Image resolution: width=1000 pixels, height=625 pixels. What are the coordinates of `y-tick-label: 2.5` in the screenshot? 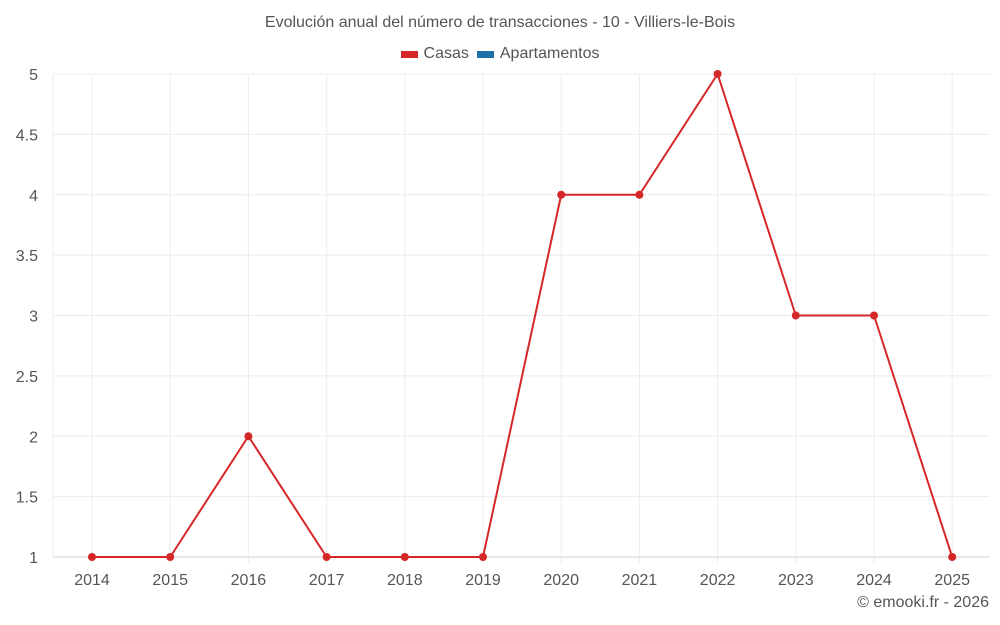 It's located at (27, 377).